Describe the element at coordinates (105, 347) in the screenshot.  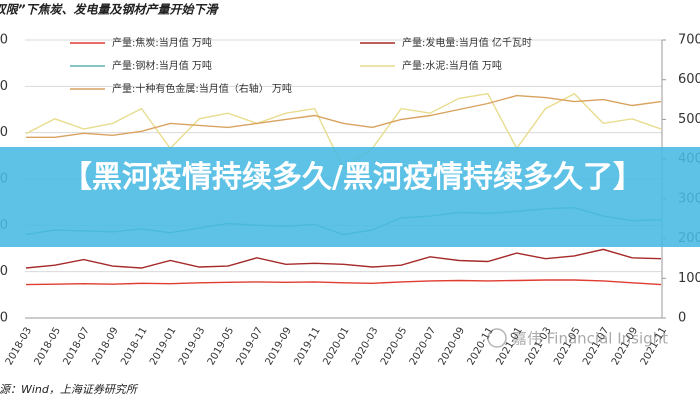
I see `x-tick-label: 2018-09` at that location.